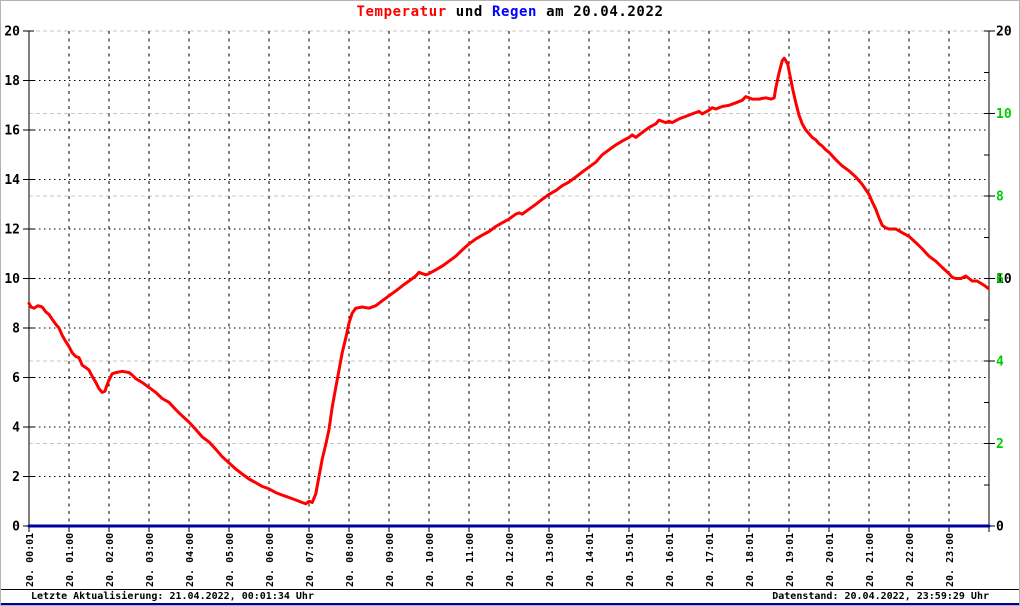 This screenshot has height=606, width=1020. Describe the element at coordinates (16, 428) in the screenshot. I see `y-axis-left-label: 4` at that location.